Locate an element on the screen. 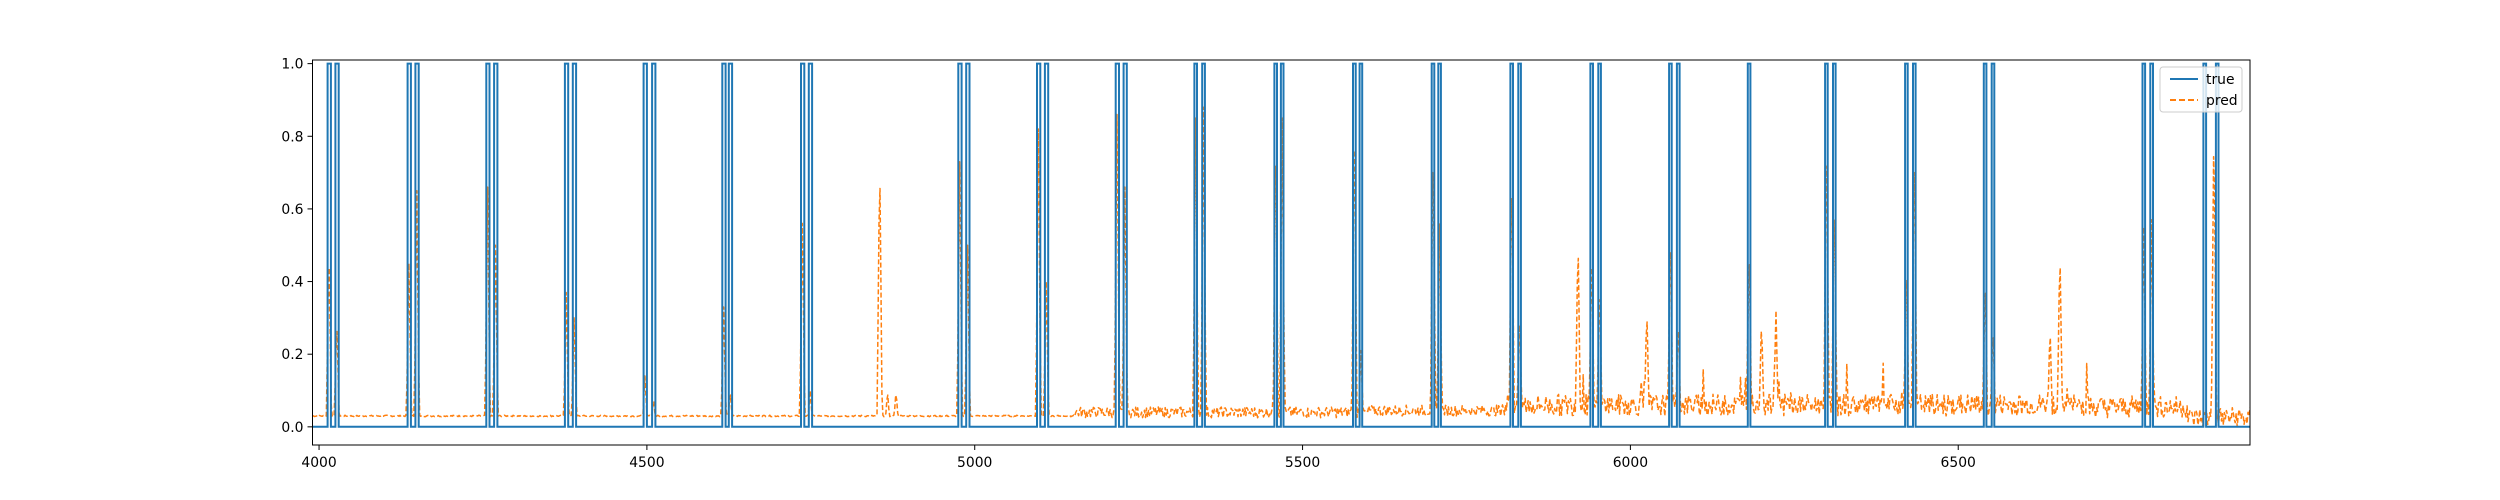 This screenshot has width=2500, height=500. y-tick-label: 0.6 is located at coordinates (292, 210).